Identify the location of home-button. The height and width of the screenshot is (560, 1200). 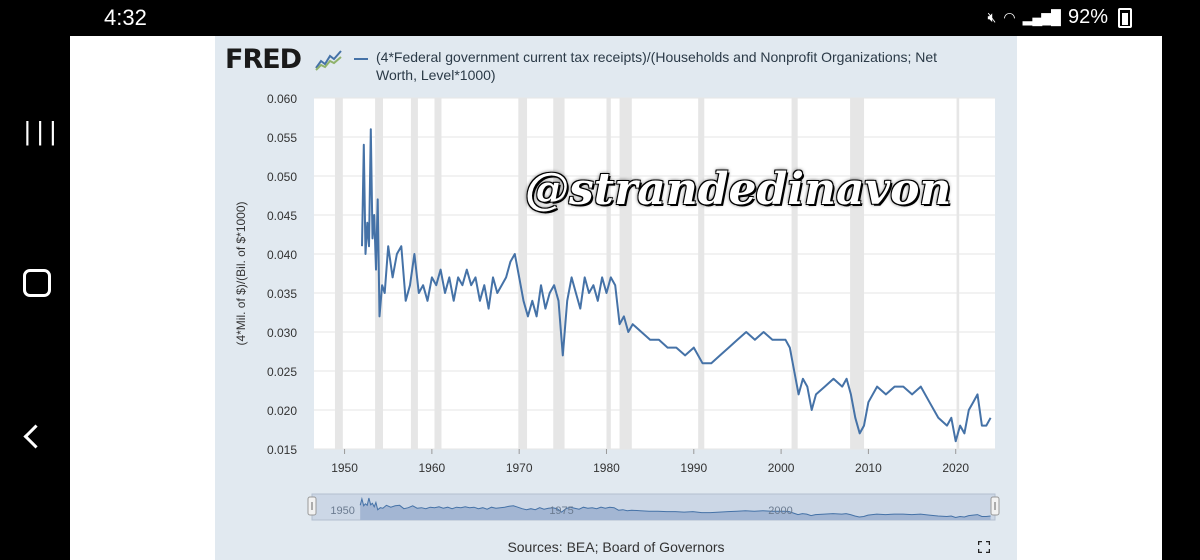
(37, 283).